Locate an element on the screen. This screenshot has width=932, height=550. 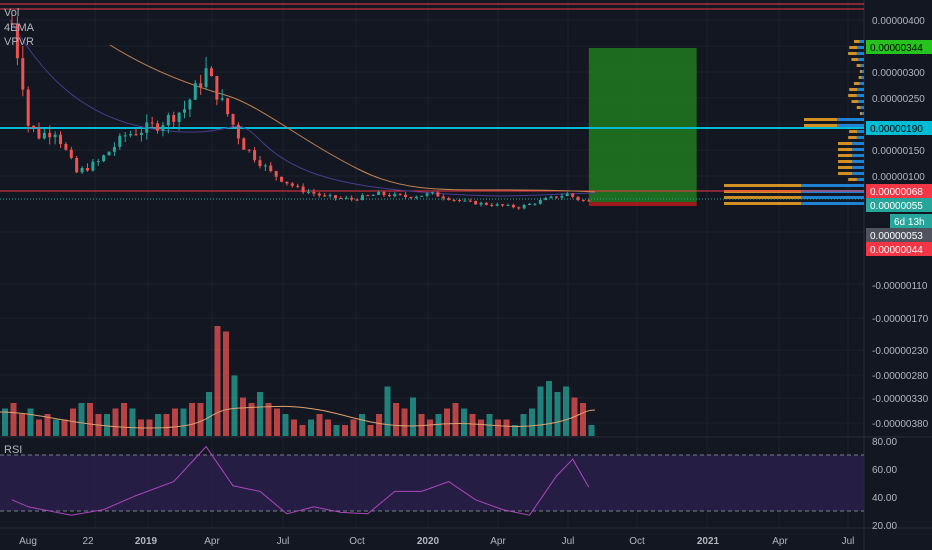
legend-vpvr: VPVR is located at coordinates (19, 42).